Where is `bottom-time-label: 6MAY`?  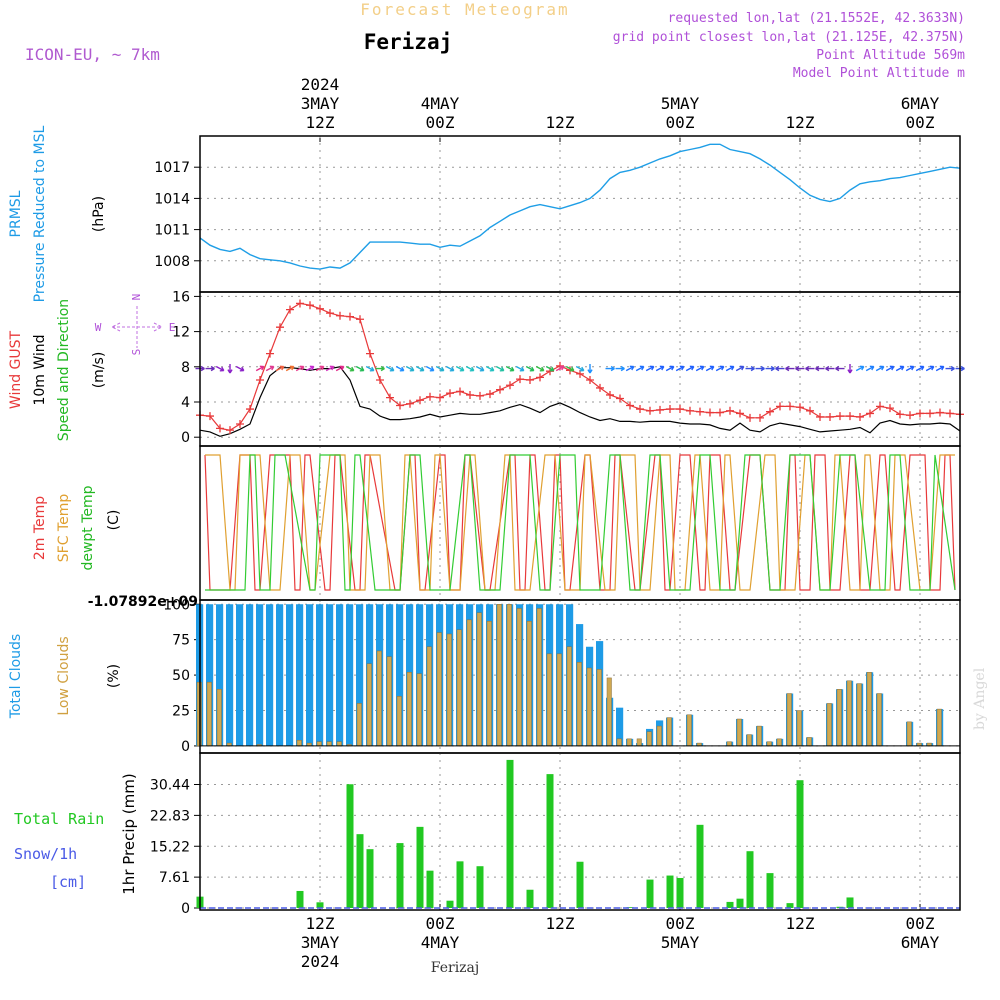
bottom-time-label: 6MAY is located at coordinates (920, 942).